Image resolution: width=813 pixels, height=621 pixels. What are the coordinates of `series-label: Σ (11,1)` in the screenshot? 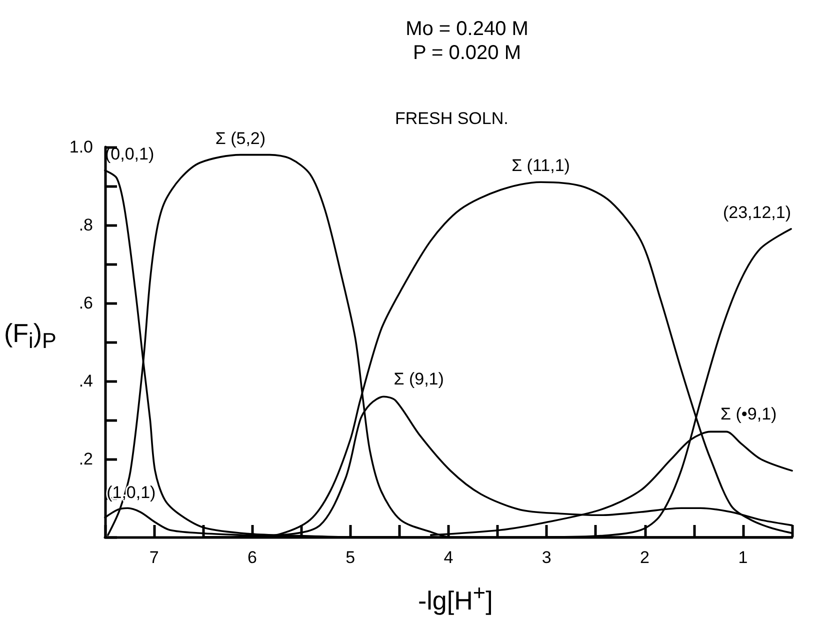 It's located at (541, 166).